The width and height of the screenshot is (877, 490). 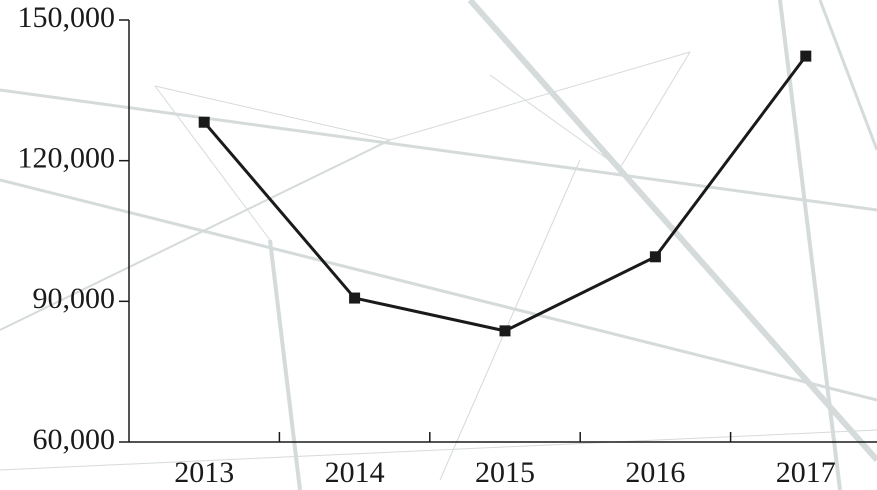 What do you see at coordinates (505, 472) in the screenshot?
I see `x-tick-label: 2015` at bounding box center [505, 472].